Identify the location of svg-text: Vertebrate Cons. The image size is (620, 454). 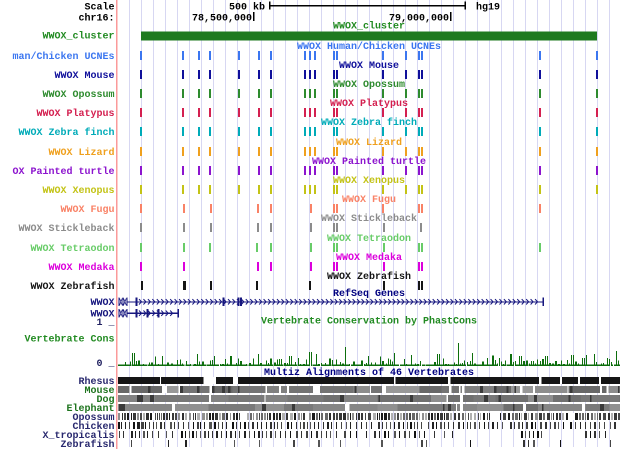
(69, 340).